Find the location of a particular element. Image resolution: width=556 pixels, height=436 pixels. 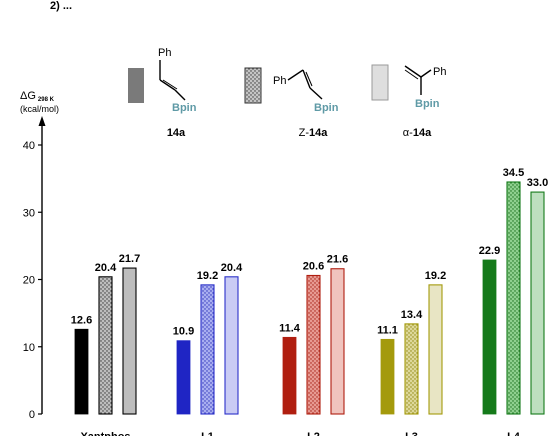

x-tick-label: L2 is located at coordinates (313, 433).